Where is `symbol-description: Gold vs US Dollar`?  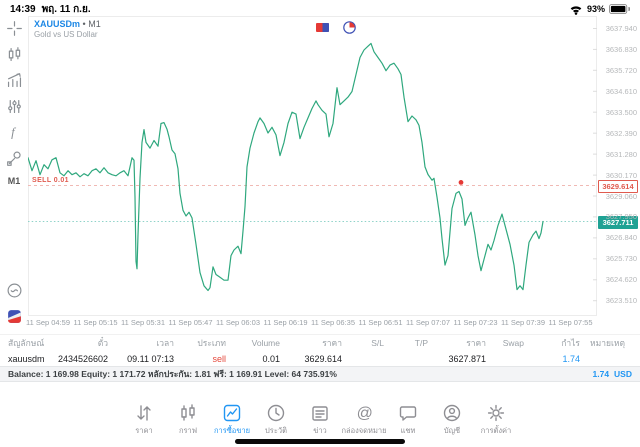
symbol-description: Gold vs US Dollar is located at coordinates (66, 35).